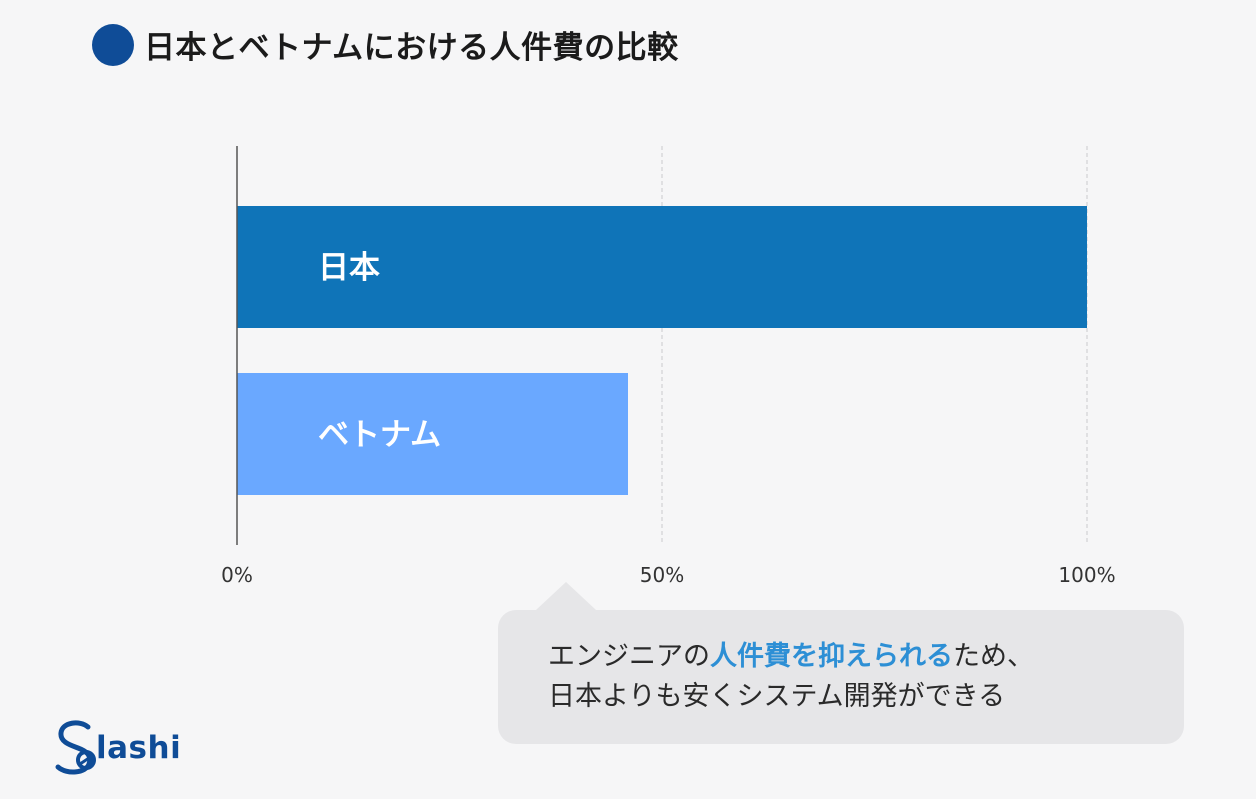 This screenshot has width=1256, height=799. What do you see at coordinates (777, 696) in the screenshot?
I see `callout-line-2: 日本よりも安くシステム開発ができる` at bounding box center [777, 696].